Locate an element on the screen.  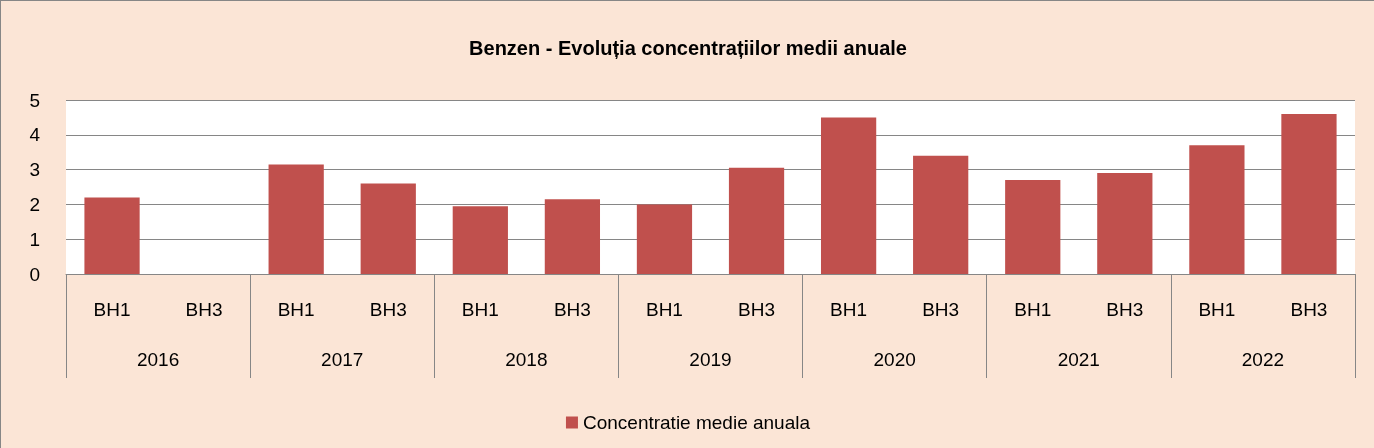
text: 2021 is located at coordinates (1078, 359).